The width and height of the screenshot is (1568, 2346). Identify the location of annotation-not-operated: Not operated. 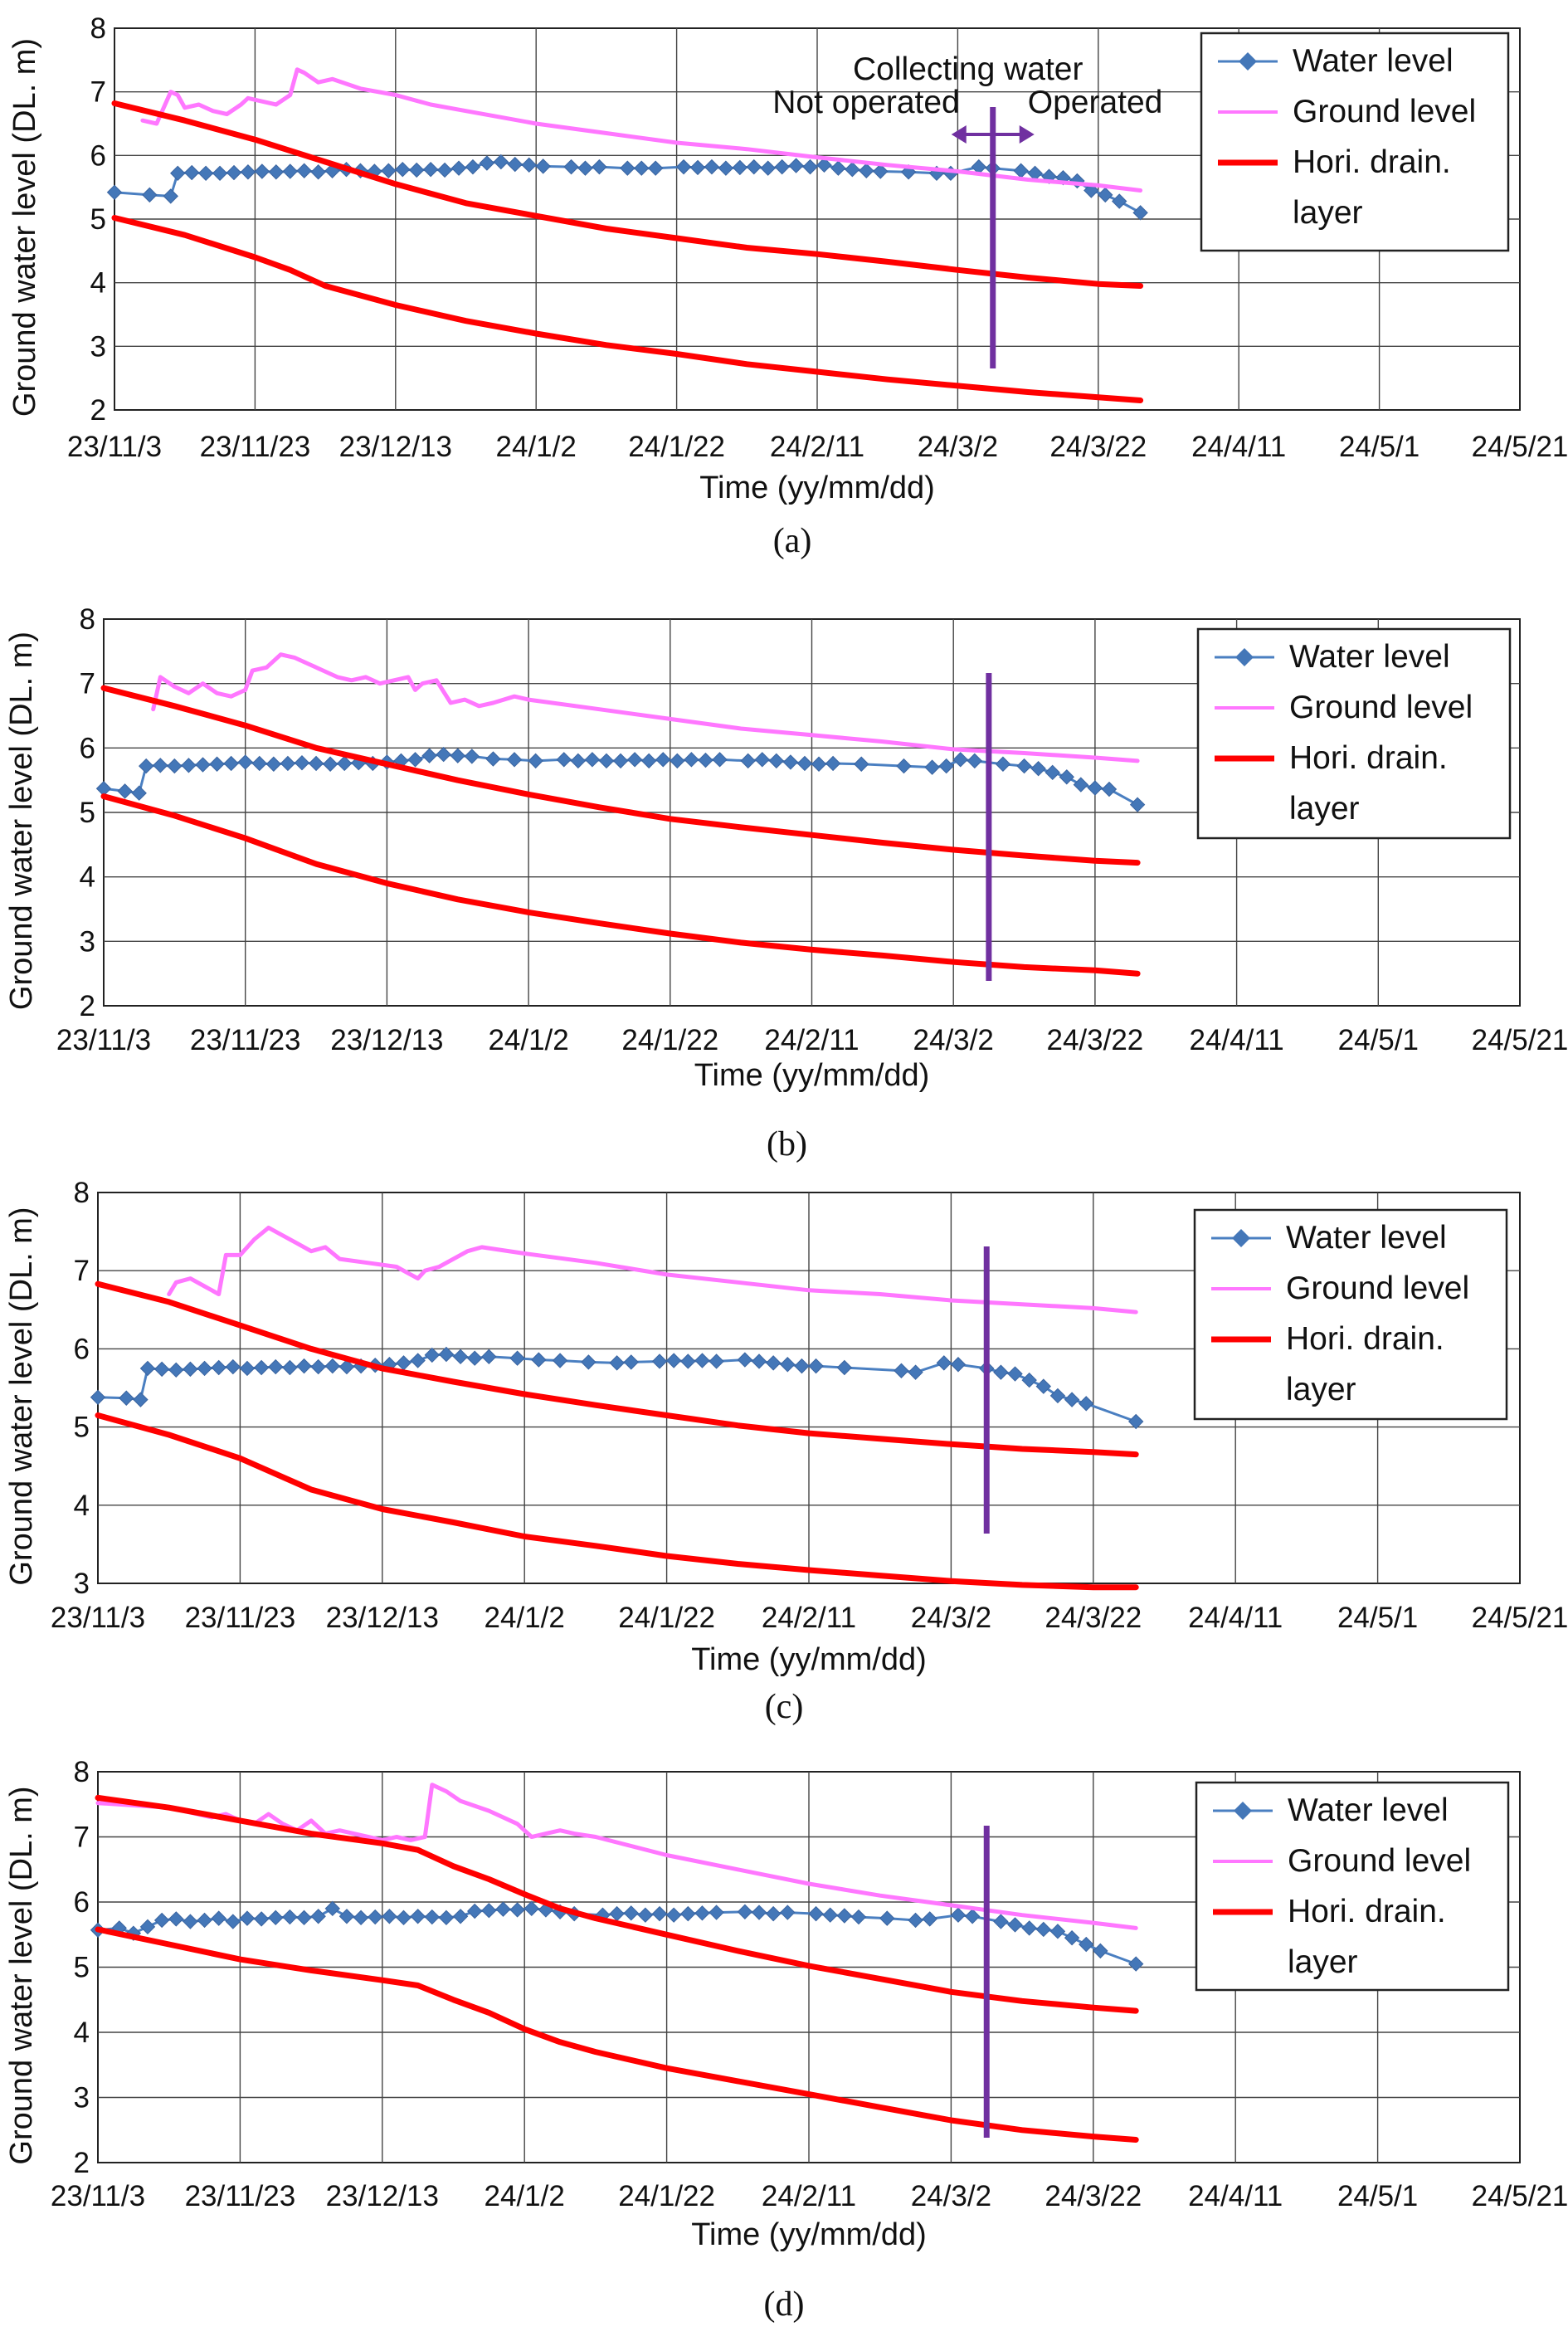
(866, 102).